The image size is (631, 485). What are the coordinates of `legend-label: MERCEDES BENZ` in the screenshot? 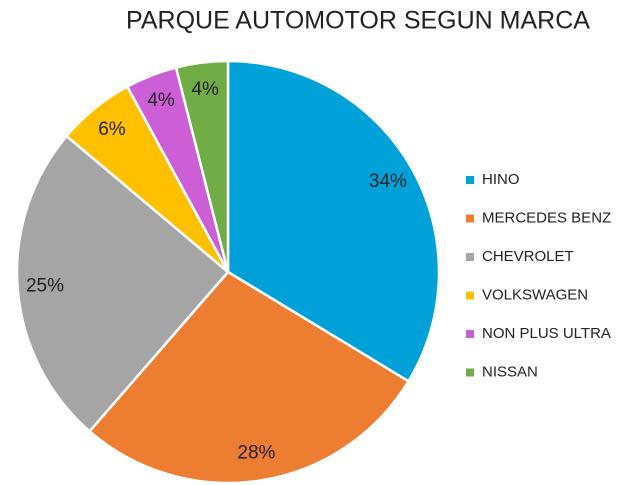 It's located at (546, 217).